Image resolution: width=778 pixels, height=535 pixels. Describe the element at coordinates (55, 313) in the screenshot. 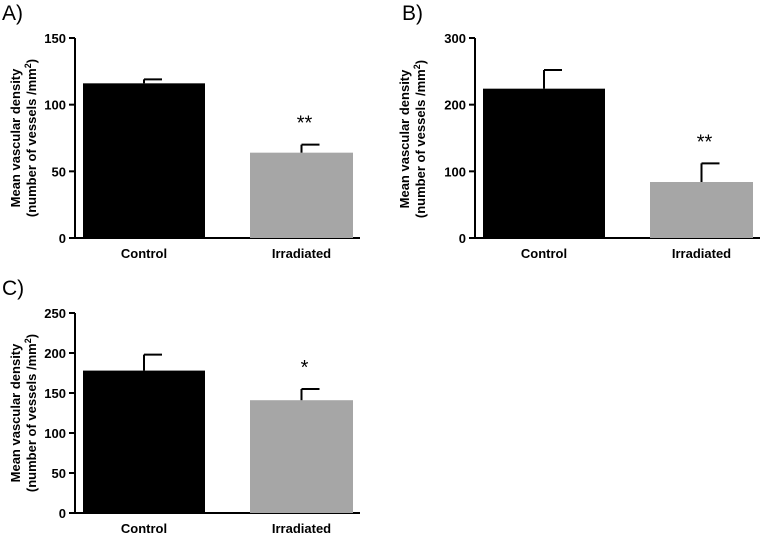

I see `y-tick-label: 250` at that location.